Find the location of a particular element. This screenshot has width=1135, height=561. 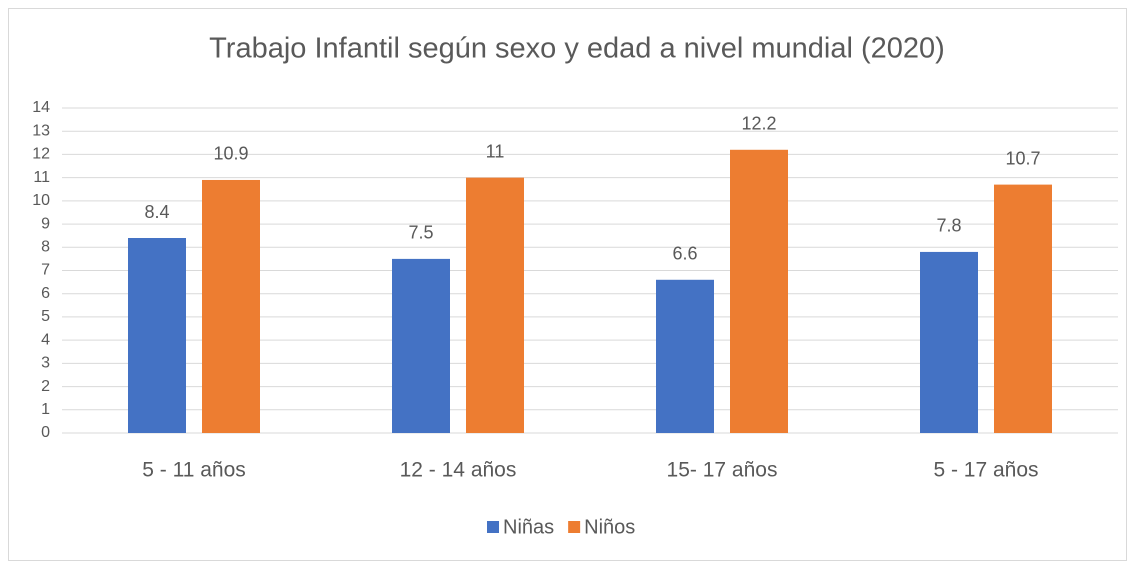

y-tick-label: 8 is located at coordinates (45, 247).